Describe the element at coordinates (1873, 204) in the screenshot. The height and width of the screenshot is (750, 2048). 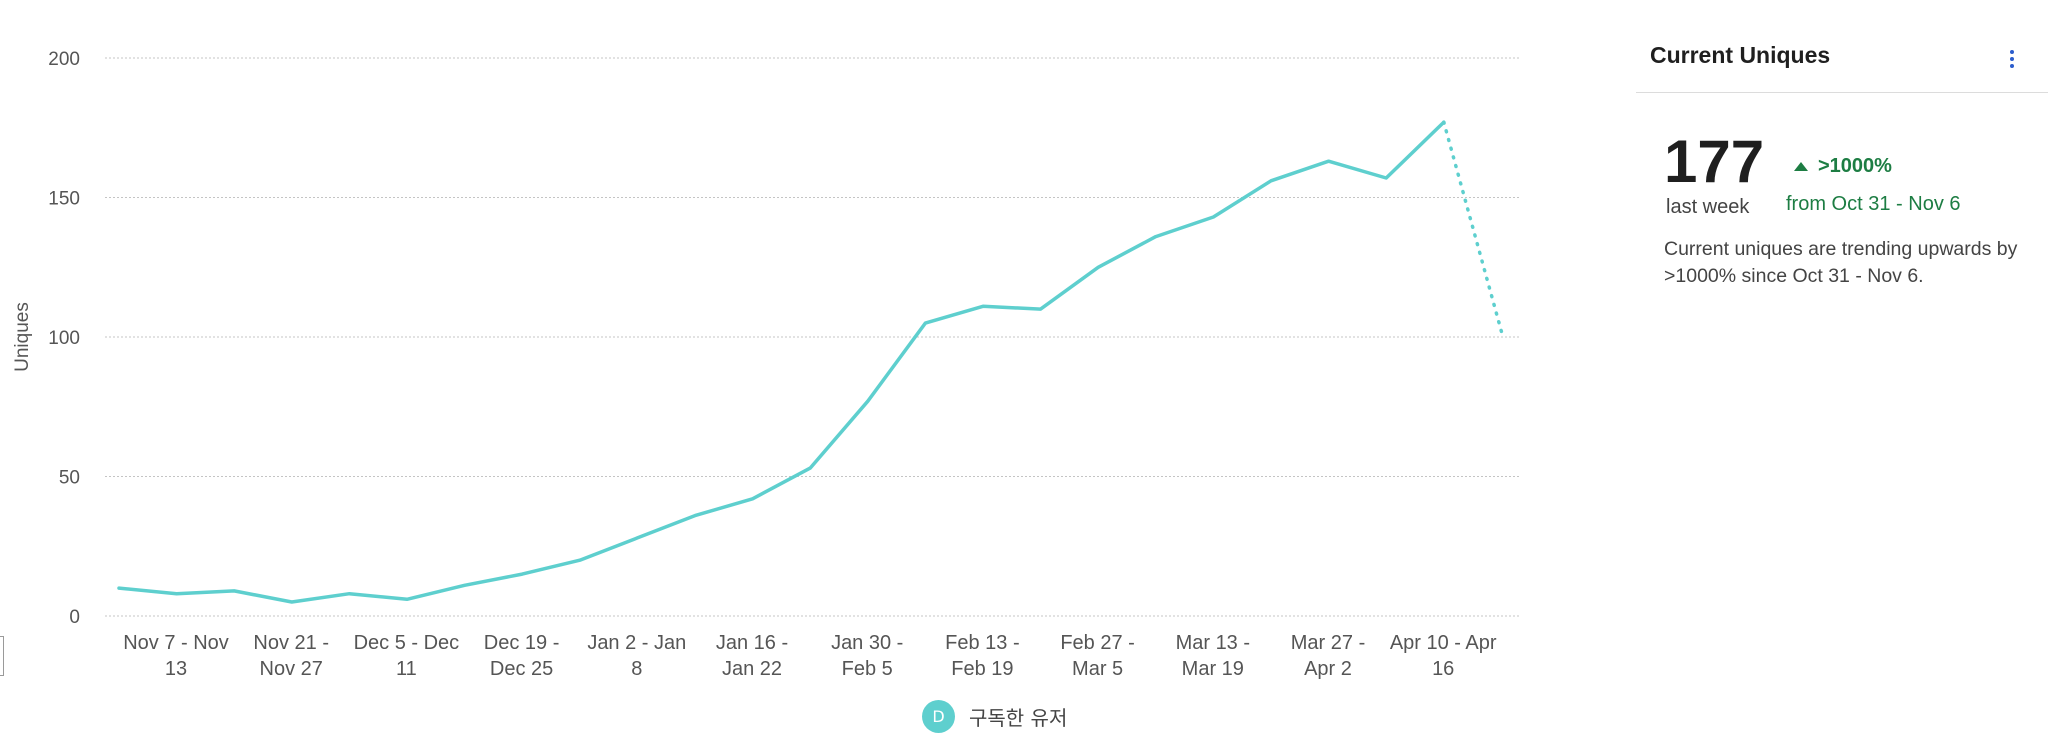
I see `change-comparison-period: from Oct 31 - Nov 6` at that location.